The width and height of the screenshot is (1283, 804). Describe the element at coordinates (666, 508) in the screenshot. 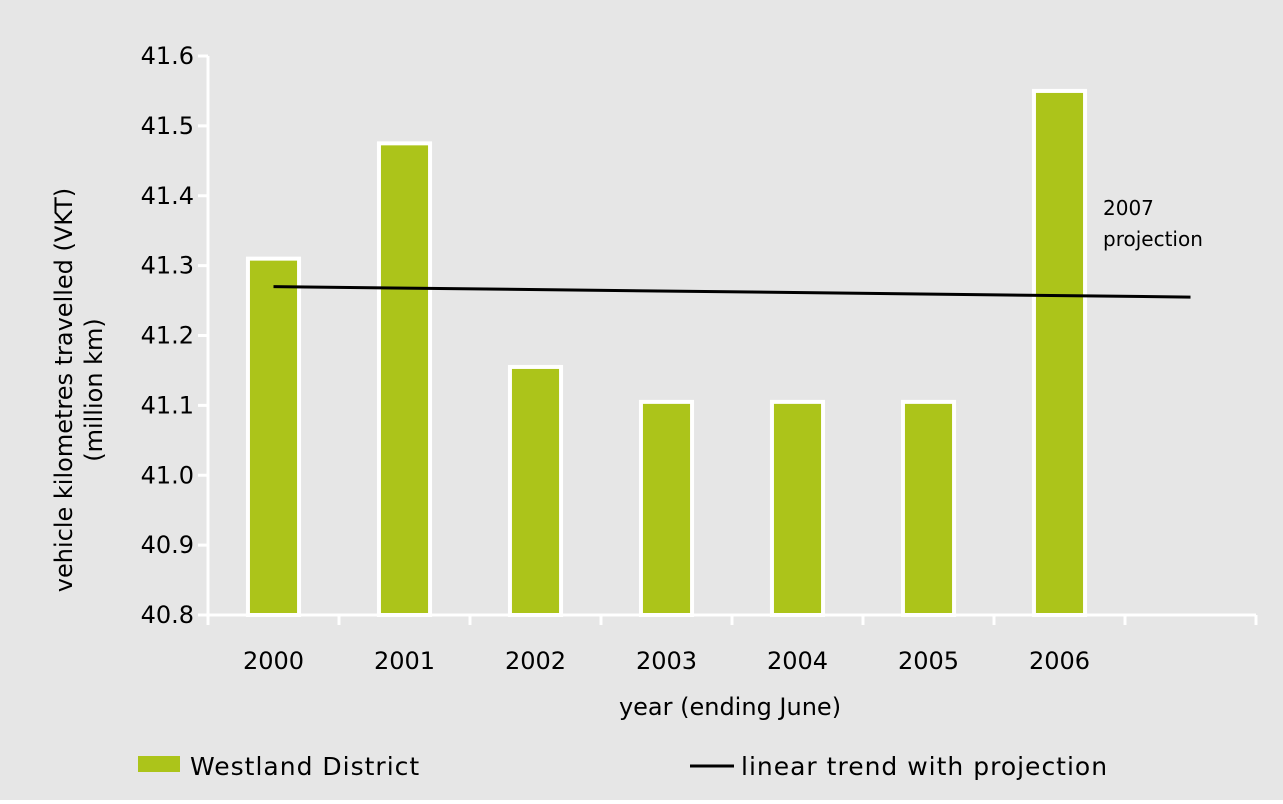

I see `bar-2003` at that location.